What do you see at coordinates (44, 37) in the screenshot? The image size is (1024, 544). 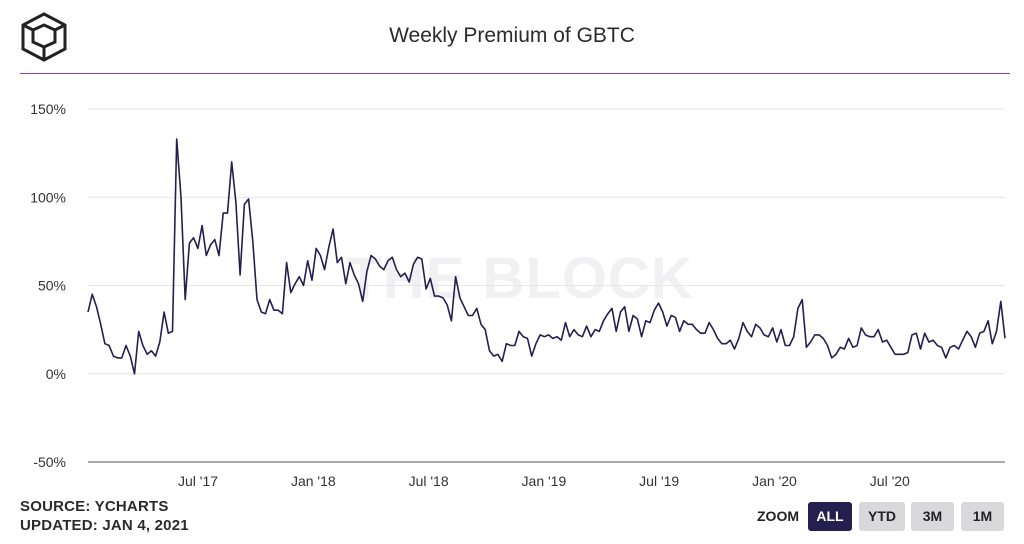 I see `the-block-logo-icon` at bounding box center [44, 37].